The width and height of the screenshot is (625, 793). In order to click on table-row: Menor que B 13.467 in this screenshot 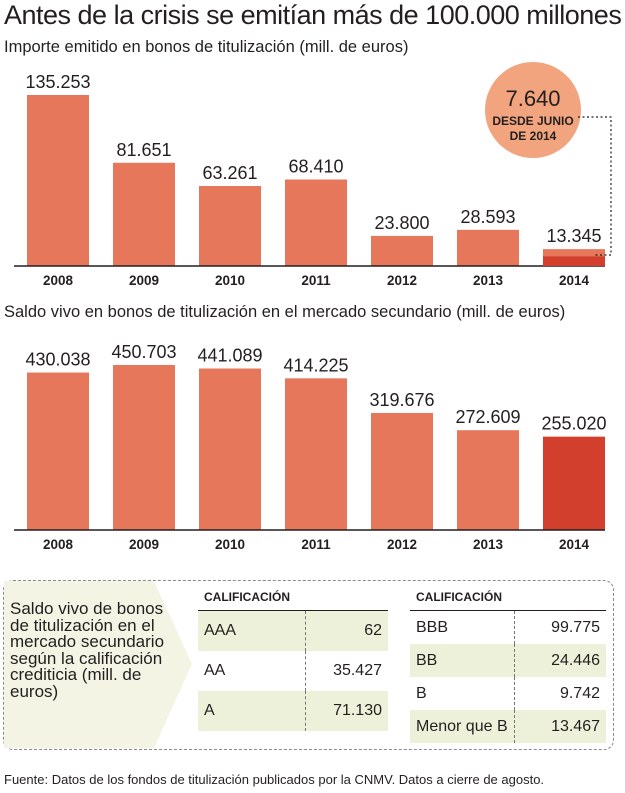, I will do `click(508, 726)`.